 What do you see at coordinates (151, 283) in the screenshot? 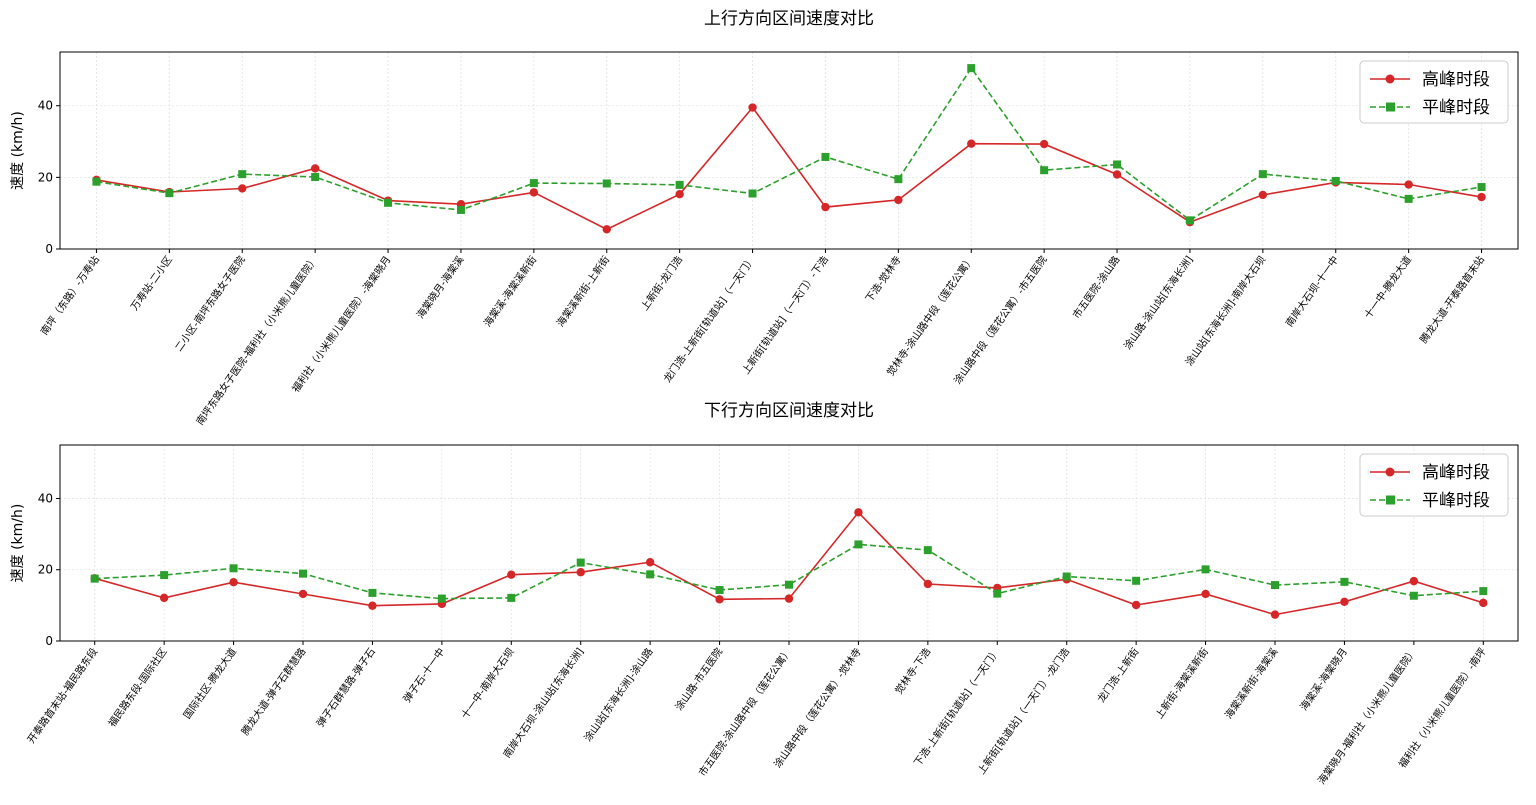
I see `x-tick-label: 万寿站-二小区` at bounding box center [151, 283].